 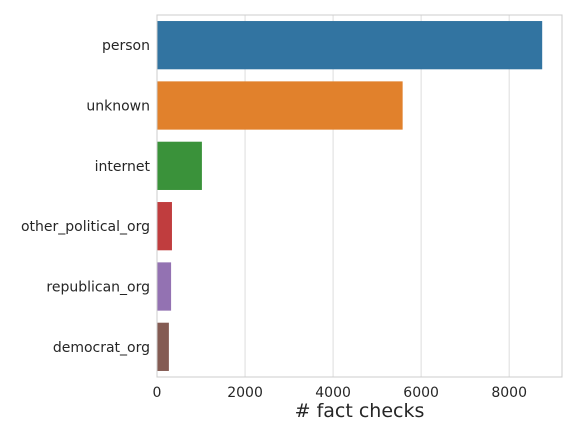 I want to click on bar-person, so click(x=350, y=45).